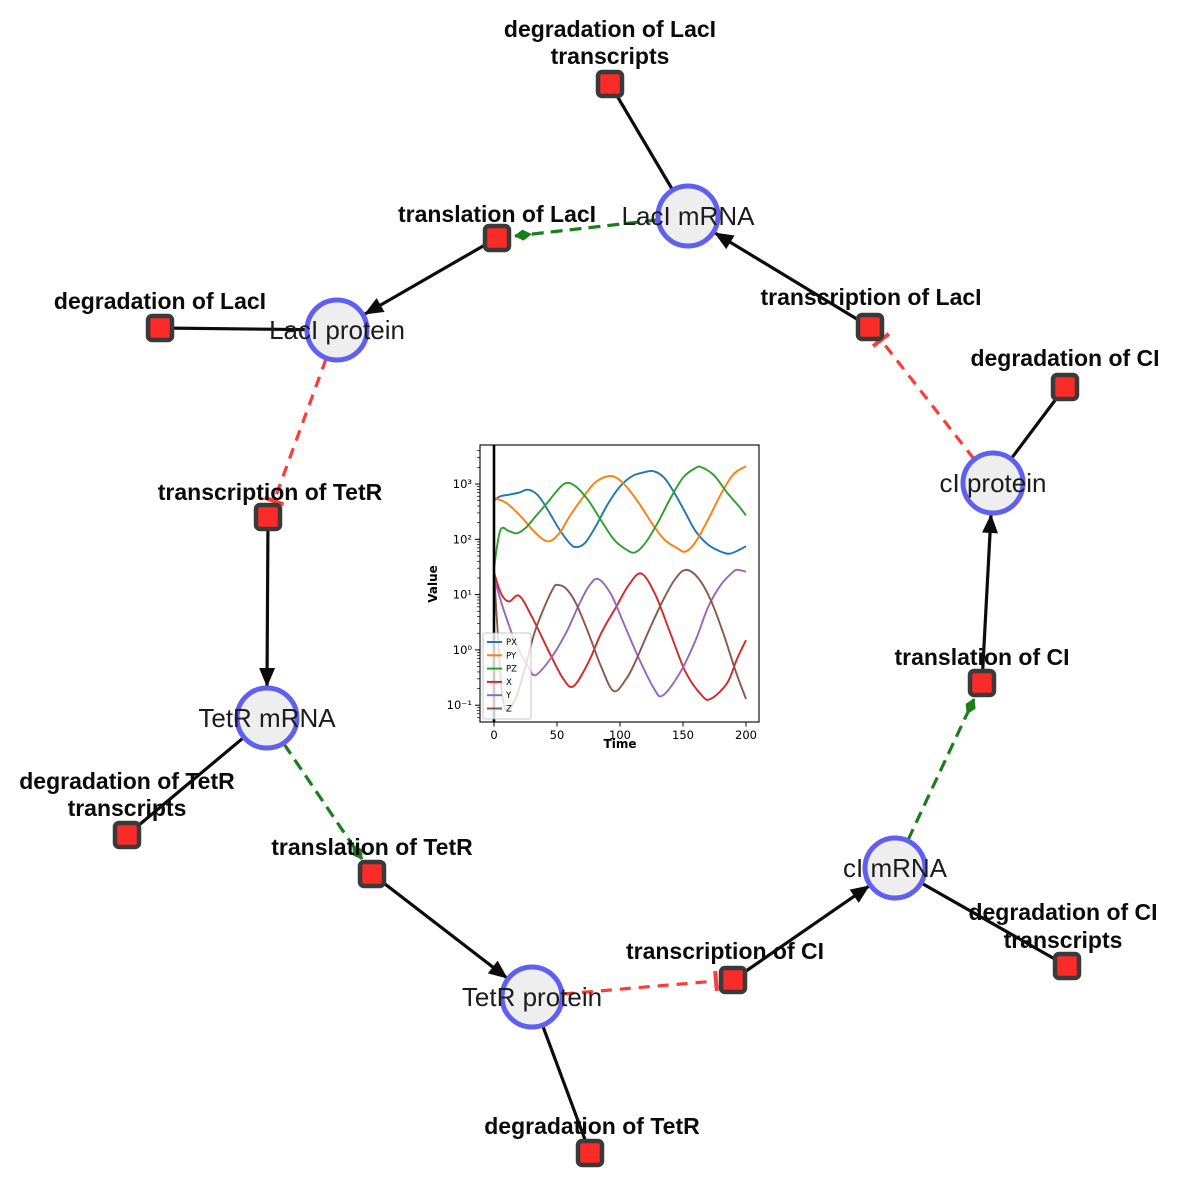 The width and height of the screenshot is (1189, 1200). I want to click on edge-ci-protein-inhibits-transcription-laci, so click(923, 396).